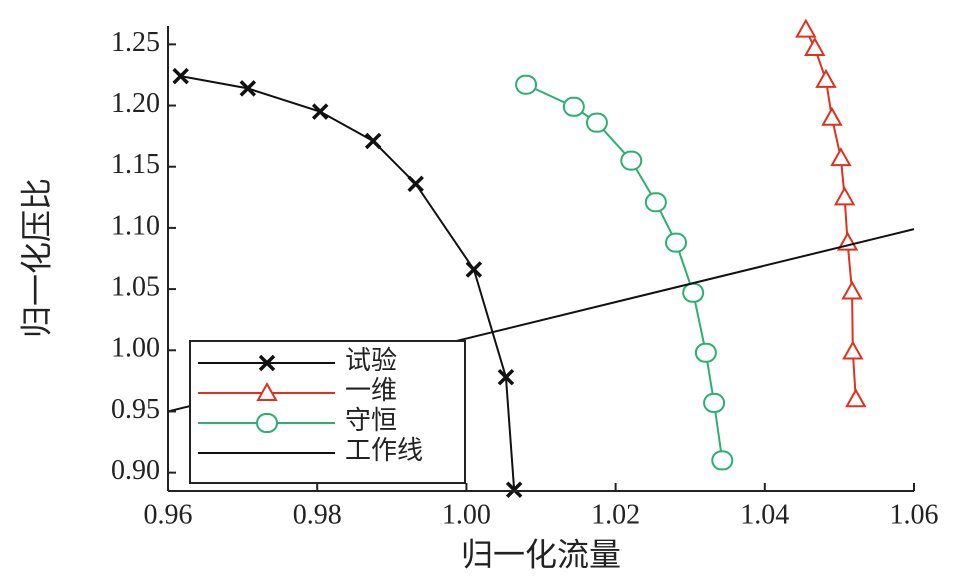 The height and width of the screenshot is (585, 969). What do you see at coordinates (466, 514) in the screenshot?
I see `x-tick-label: 1.00` at bounding box center [466, 514].